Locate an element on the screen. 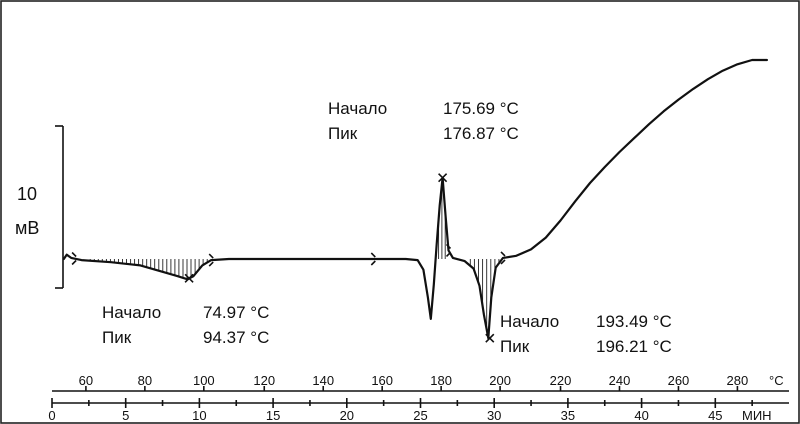 Image resolution: width=800 pixels, height=424 pixels. temperature-tick-label: 200 is located at coordinates (500, 380).